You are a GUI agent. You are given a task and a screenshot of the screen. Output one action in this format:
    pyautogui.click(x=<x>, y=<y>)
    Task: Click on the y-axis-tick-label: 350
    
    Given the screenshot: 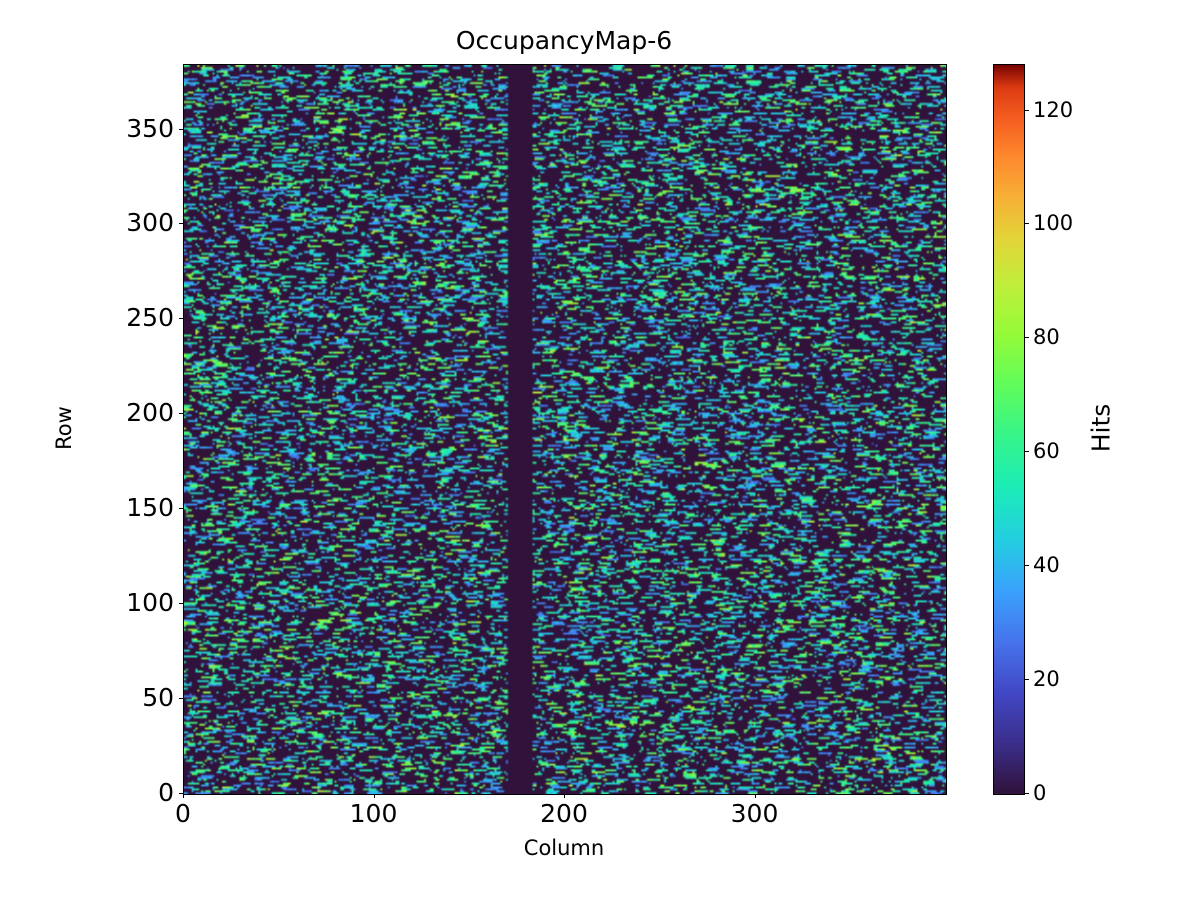 What is the action you would take?
    pyautogui.click(x=150, y=128)
    